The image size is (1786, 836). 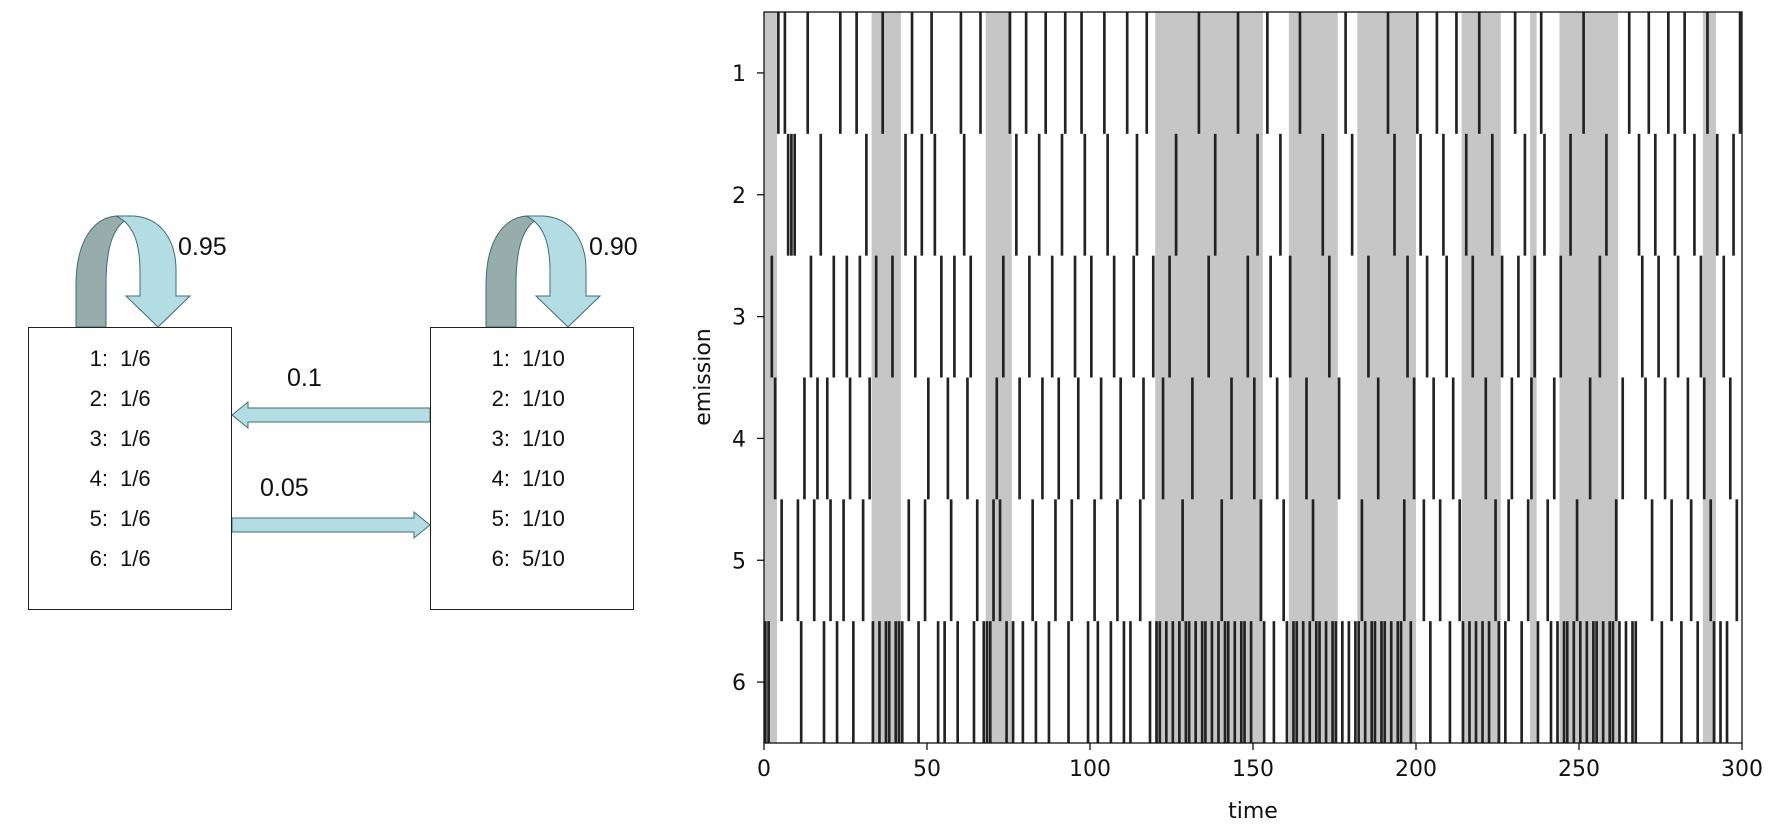 I want to click on emission-face: 3:, so click(x=98, y=438).